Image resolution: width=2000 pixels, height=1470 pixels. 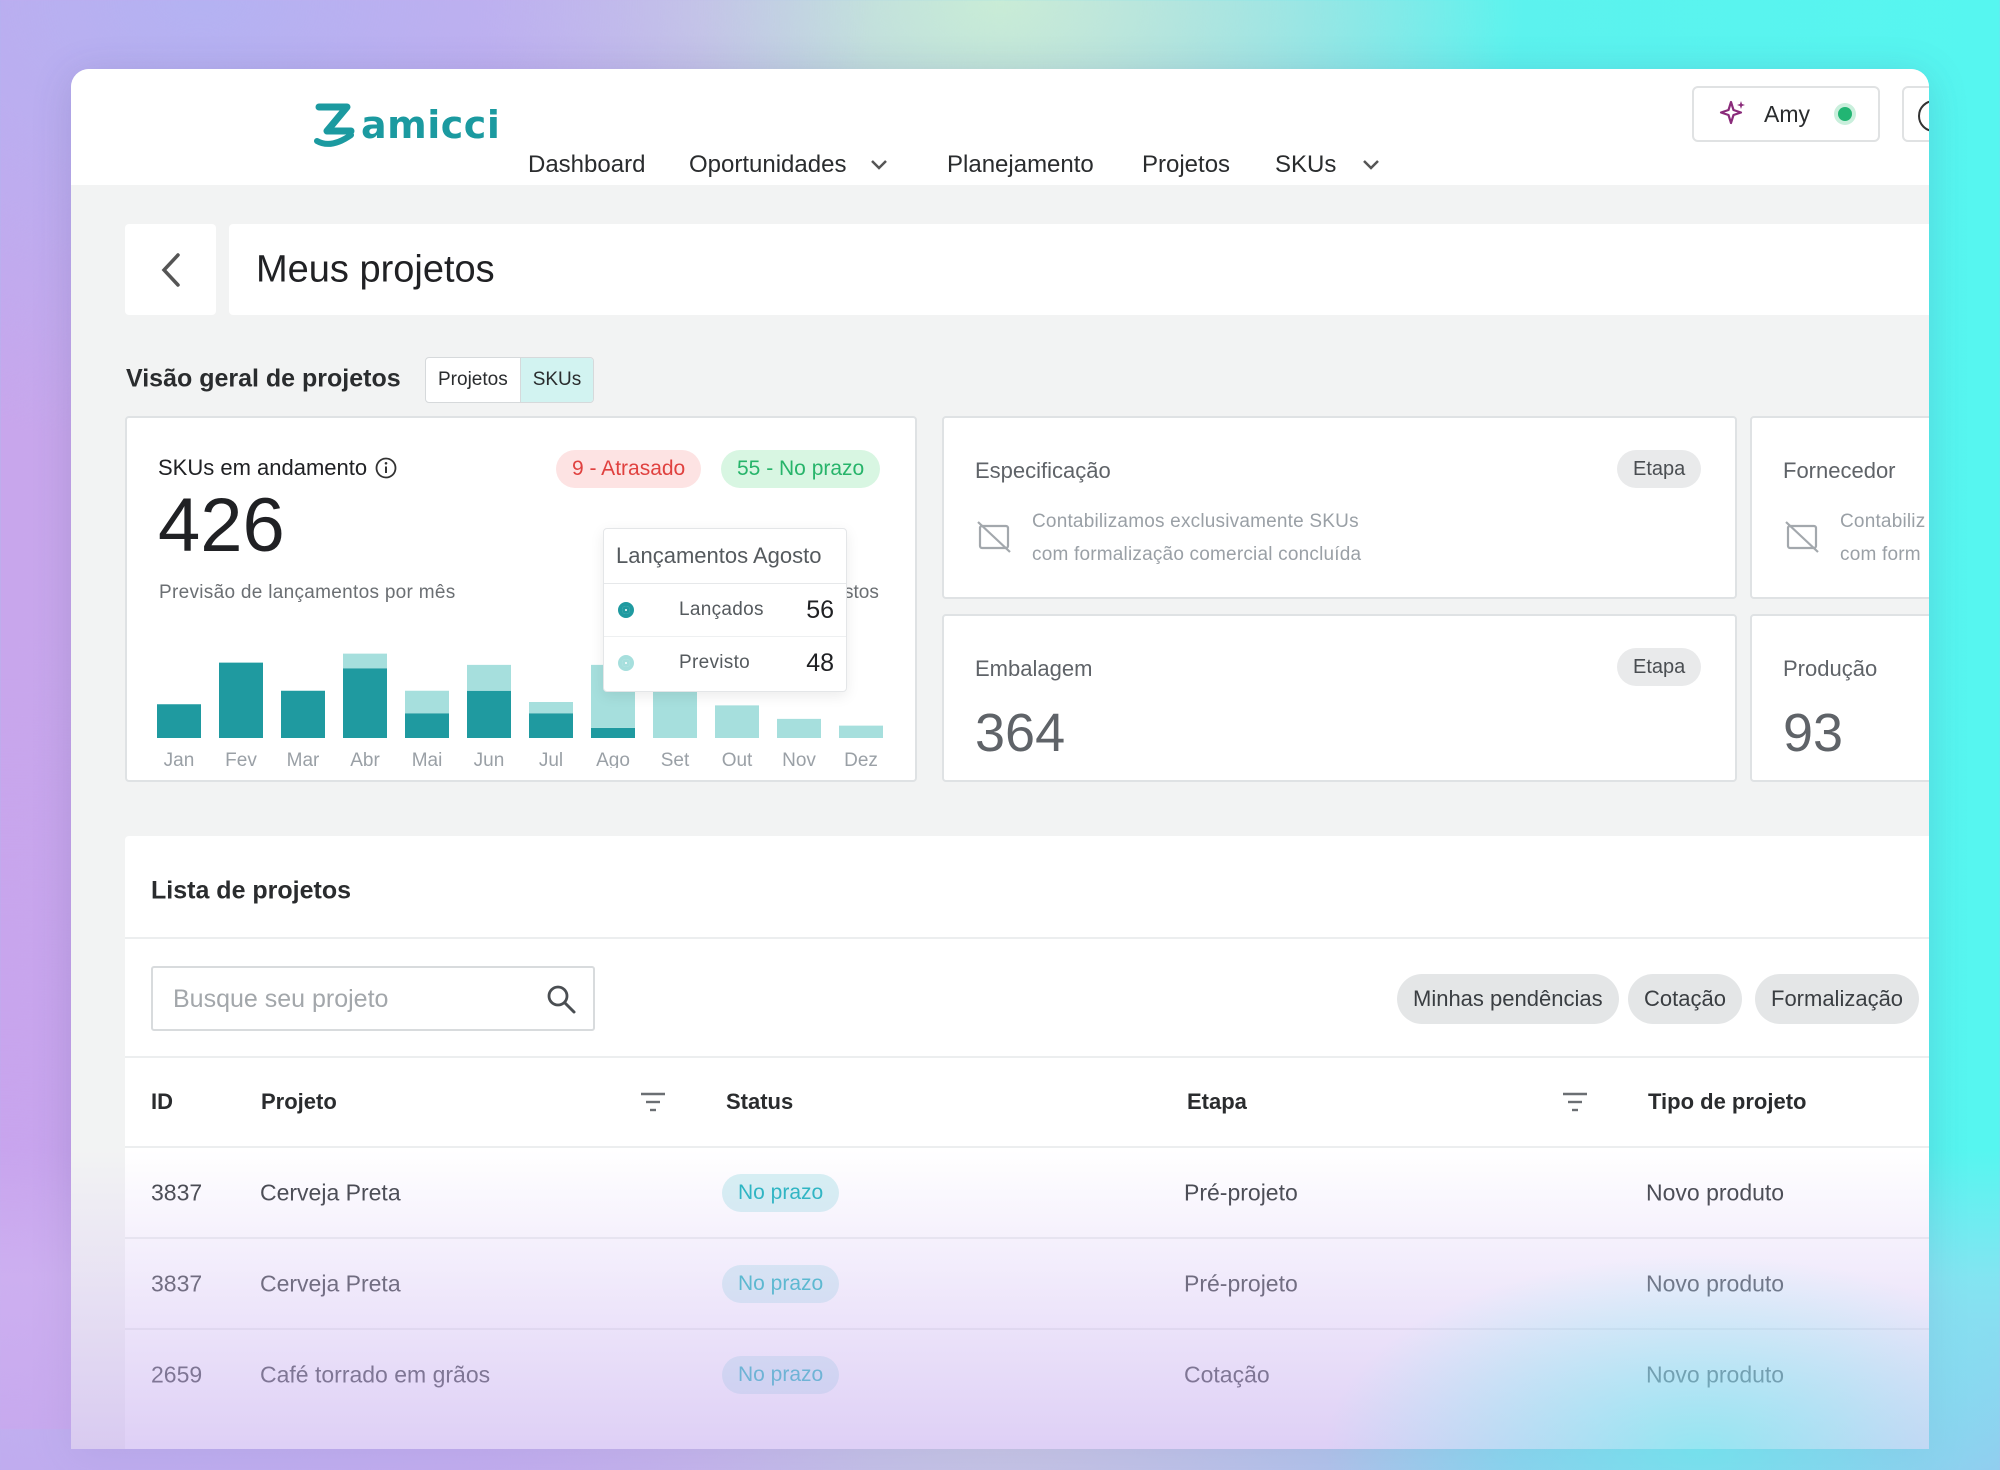 I want to click on kpi-subtitle-overflow: stos, so click(x=861, y=592).